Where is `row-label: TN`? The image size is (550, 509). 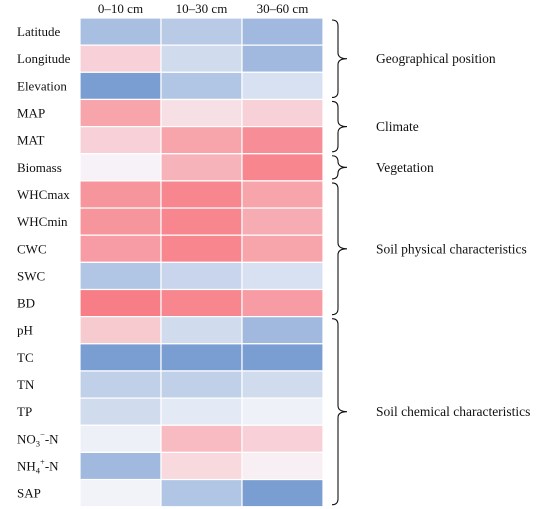 row-label: TN is located at coordinates (26, 384).